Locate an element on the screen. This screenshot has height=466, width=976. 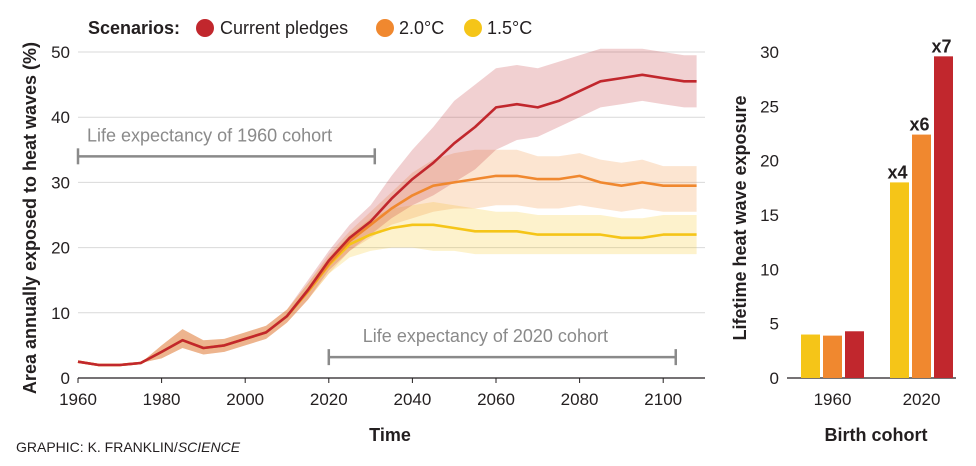
line-chart-x-label: Time is located at coordinates (390, 435).